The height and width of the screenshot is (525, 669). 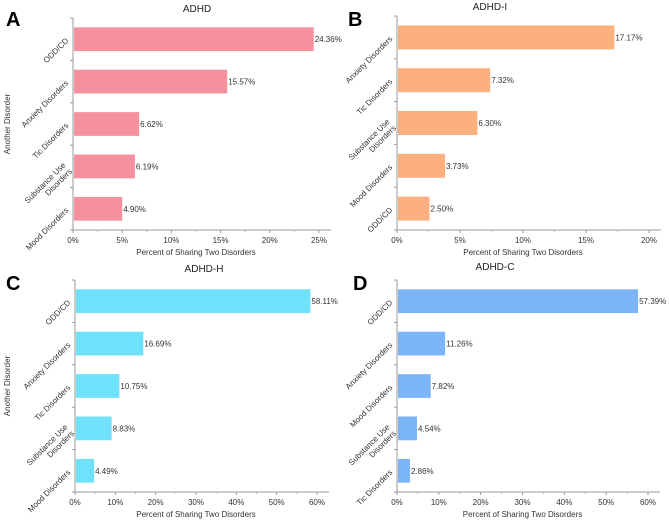 I want to click on bar-value-label: 10.75%, so click(x=133, y=386).